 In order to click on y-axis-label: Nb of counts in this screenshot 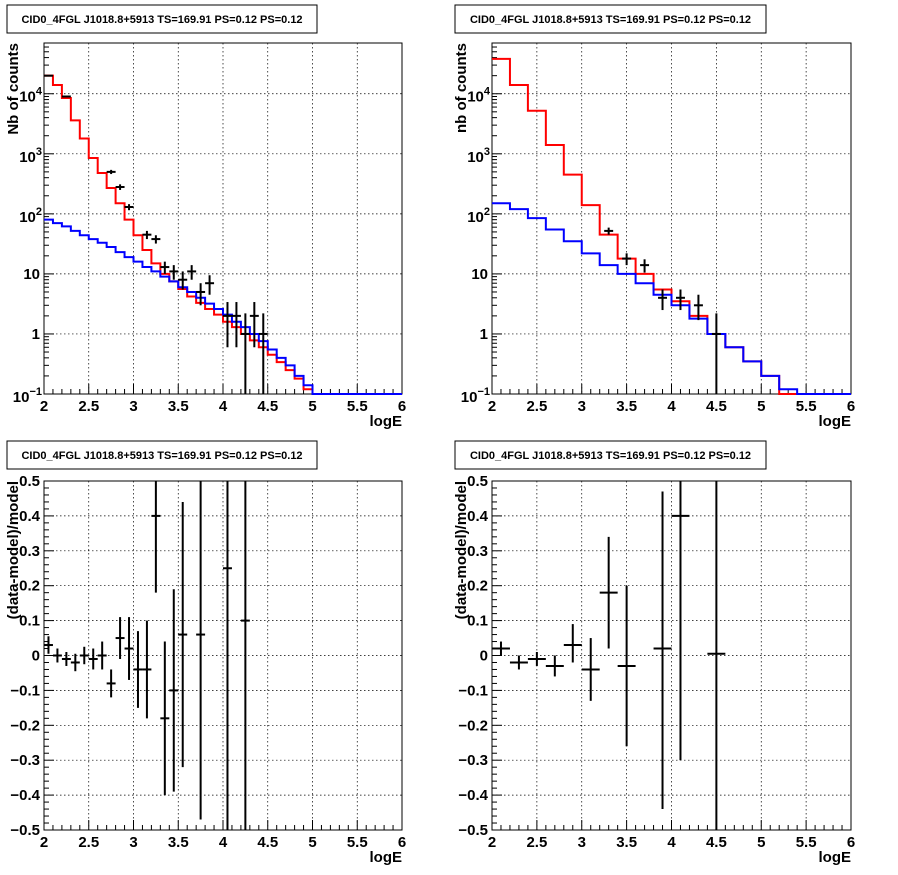, I will do `click(13, 89)`.